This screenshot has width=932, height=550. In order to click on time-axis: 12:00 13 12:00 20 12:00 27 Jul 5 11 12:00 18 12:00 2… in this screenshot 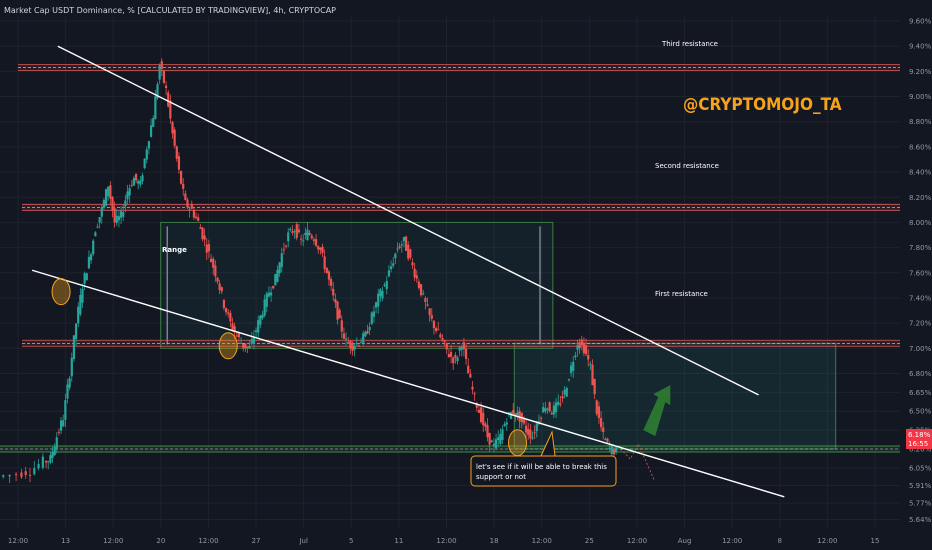, I will do `click(444, 541)`.